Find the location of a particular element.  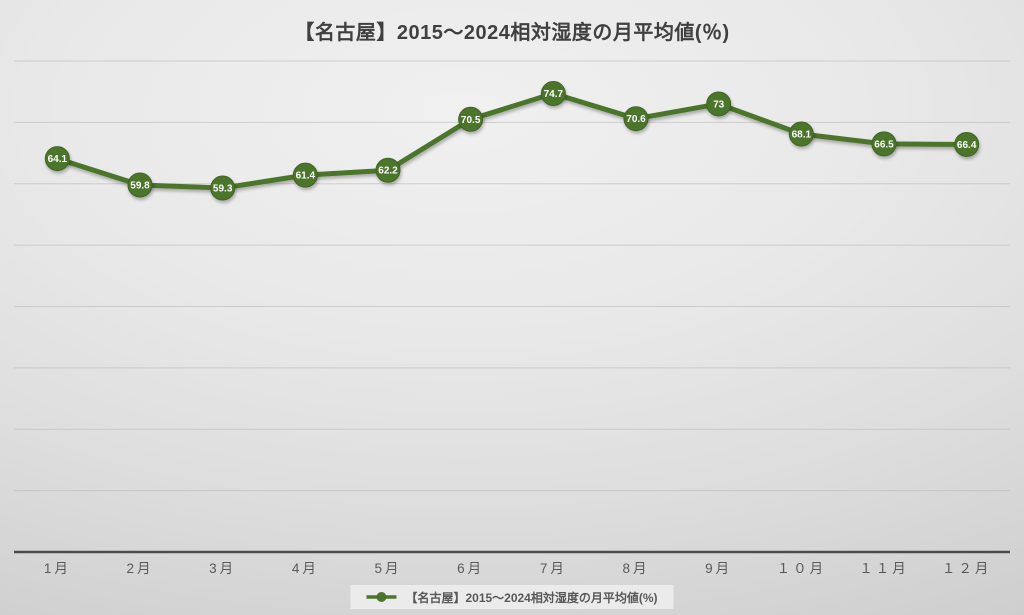

x-axis-tick-label: １２月 is located at coordinates (967, 568).